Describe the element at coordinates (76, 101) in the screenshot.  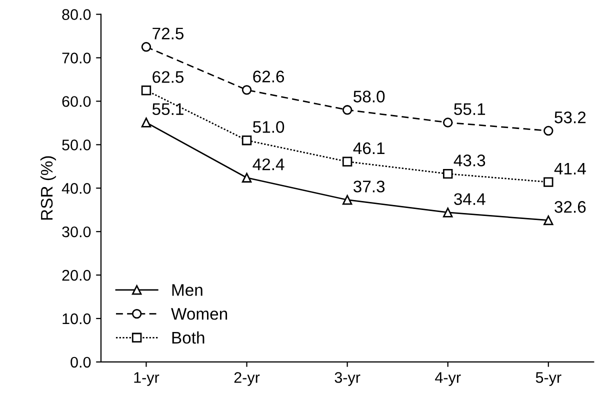
I see `y-tick-label: 60.0` at that location.